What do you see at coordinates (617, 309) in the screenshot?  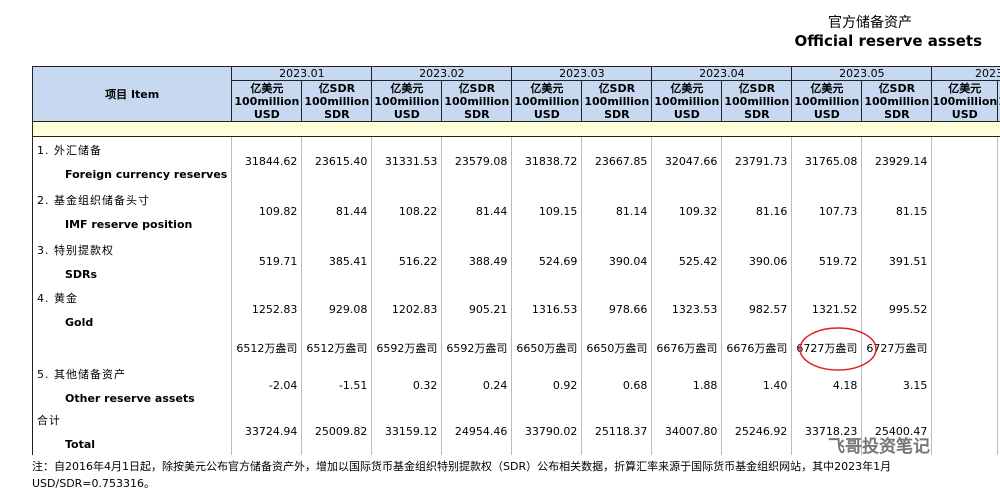 I see `value-cell: 978.66` at bounding box center [617, 309].